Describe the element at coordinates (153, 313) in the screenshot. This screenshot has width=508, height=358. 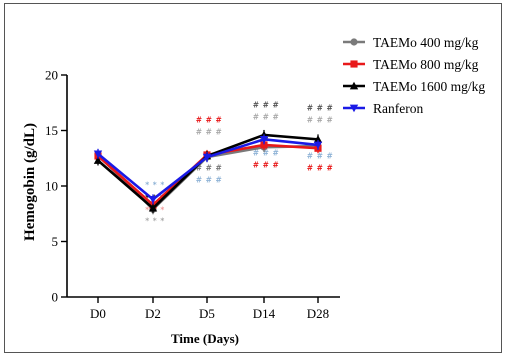
I see `x-tick-label: D2` at that location.